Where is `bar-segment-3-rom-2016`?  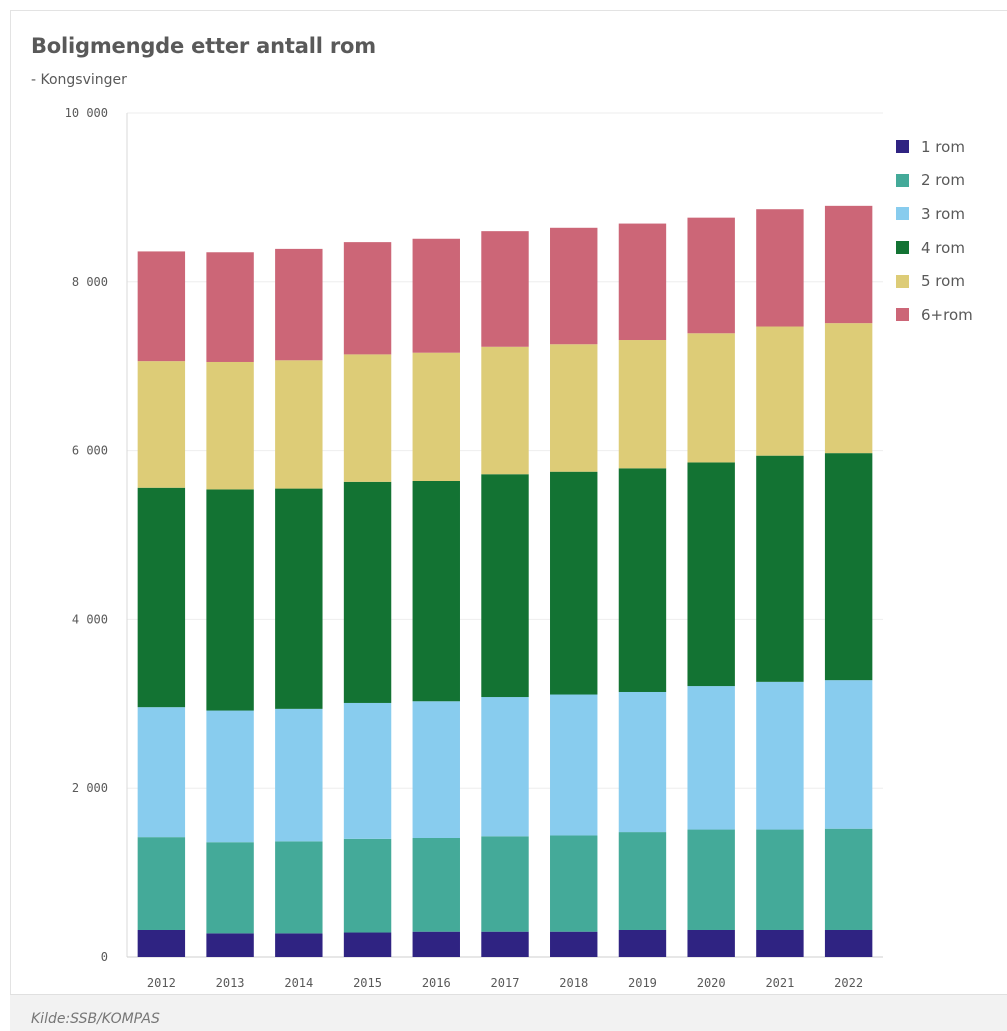 bar-segment-3-rom-2016 is located at coordinates (436, 769).